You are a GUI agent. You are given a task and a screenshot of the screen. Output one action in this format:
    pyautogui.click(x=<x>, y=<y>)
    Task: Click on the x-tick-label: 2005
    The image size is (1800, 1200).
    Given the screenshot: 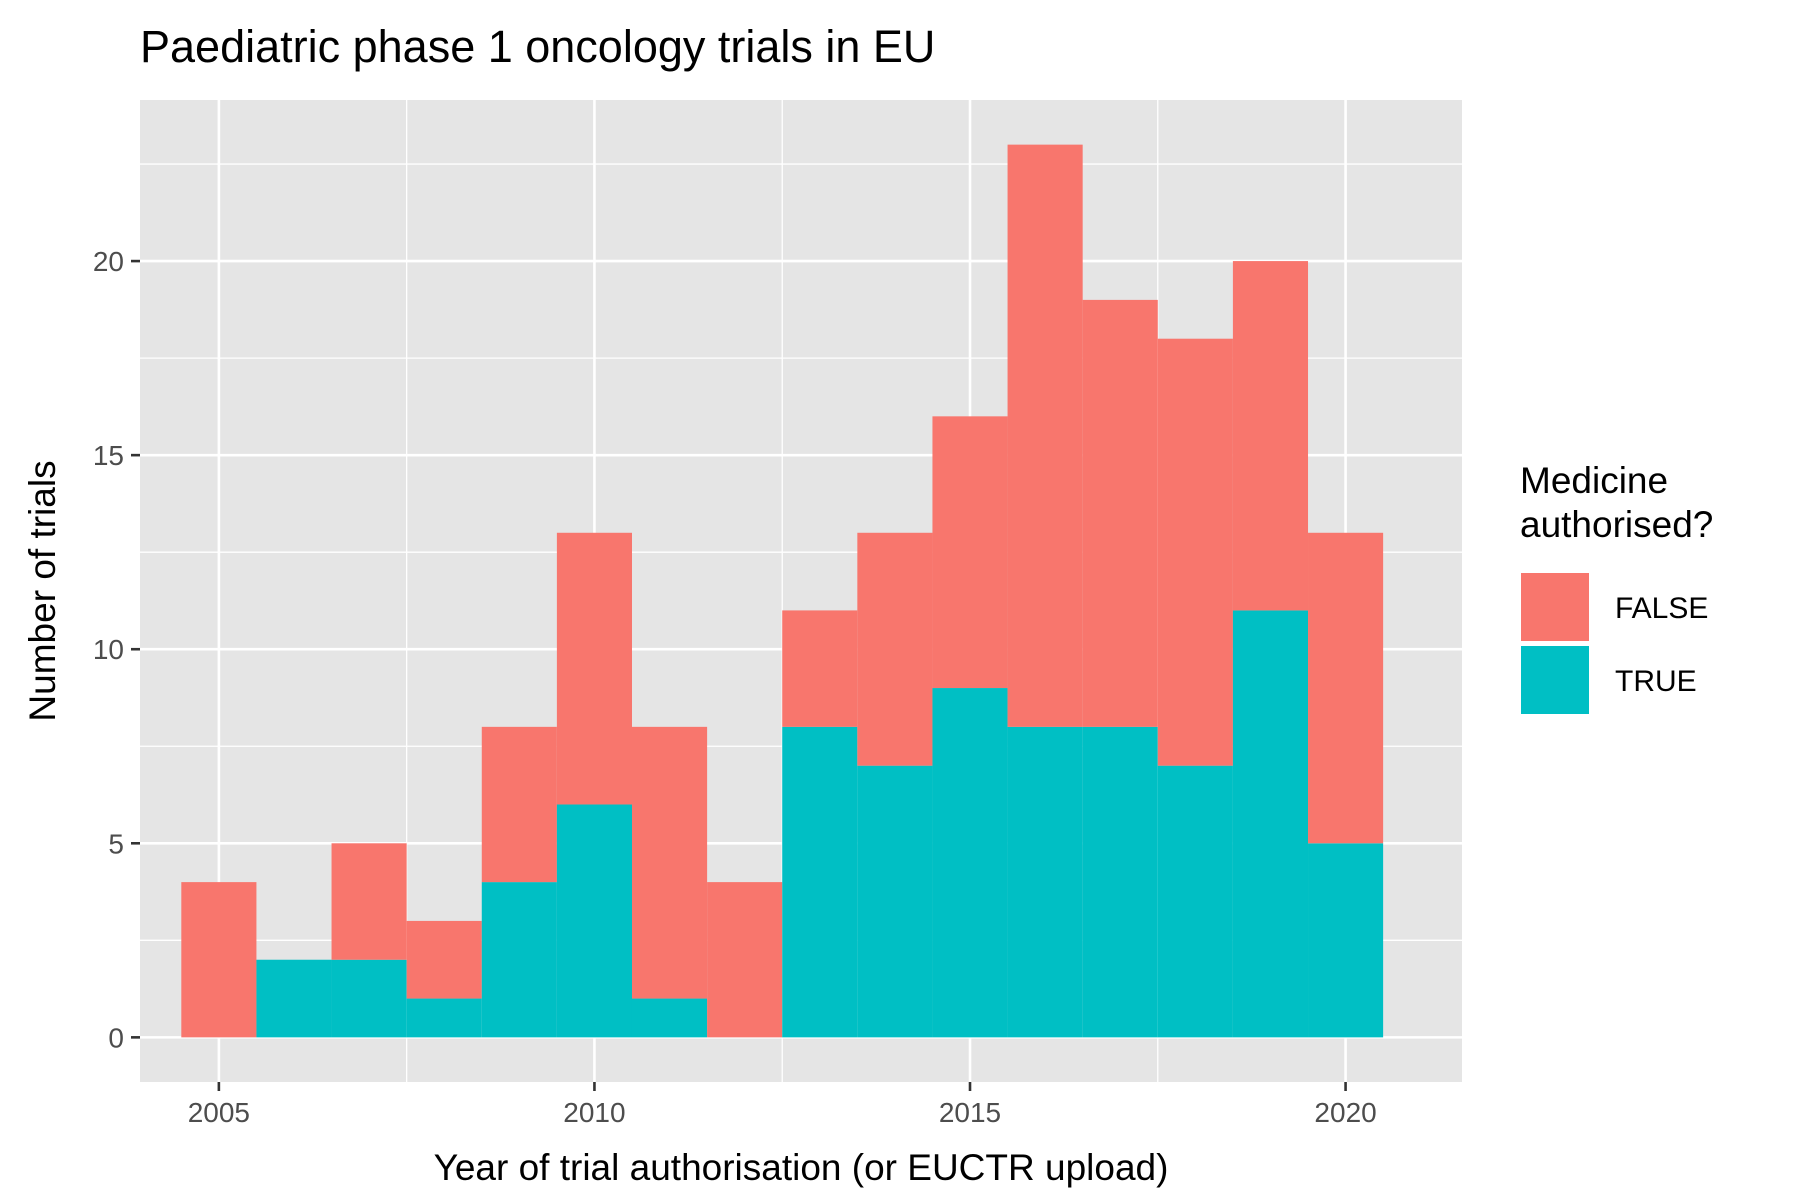 What is the action you would take?
    pyautogui.click(x=219, y=1112)
    